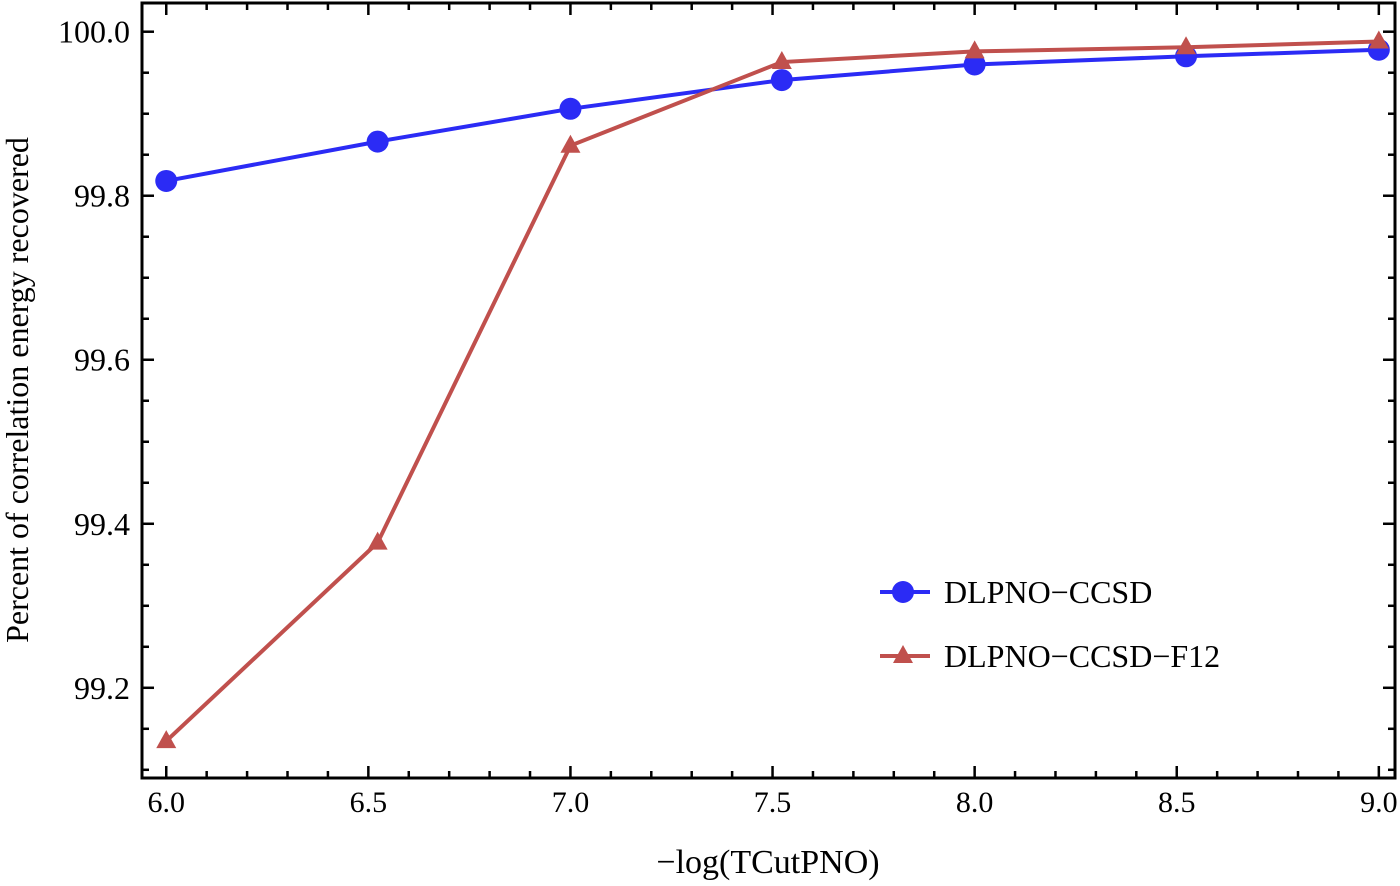 This screenshot has width=1400, height=886. What do you see at coordinates (1379, 802) in the screenshot?
I see `x-tick-label: 9.0` at bounding box center [1379, 802].